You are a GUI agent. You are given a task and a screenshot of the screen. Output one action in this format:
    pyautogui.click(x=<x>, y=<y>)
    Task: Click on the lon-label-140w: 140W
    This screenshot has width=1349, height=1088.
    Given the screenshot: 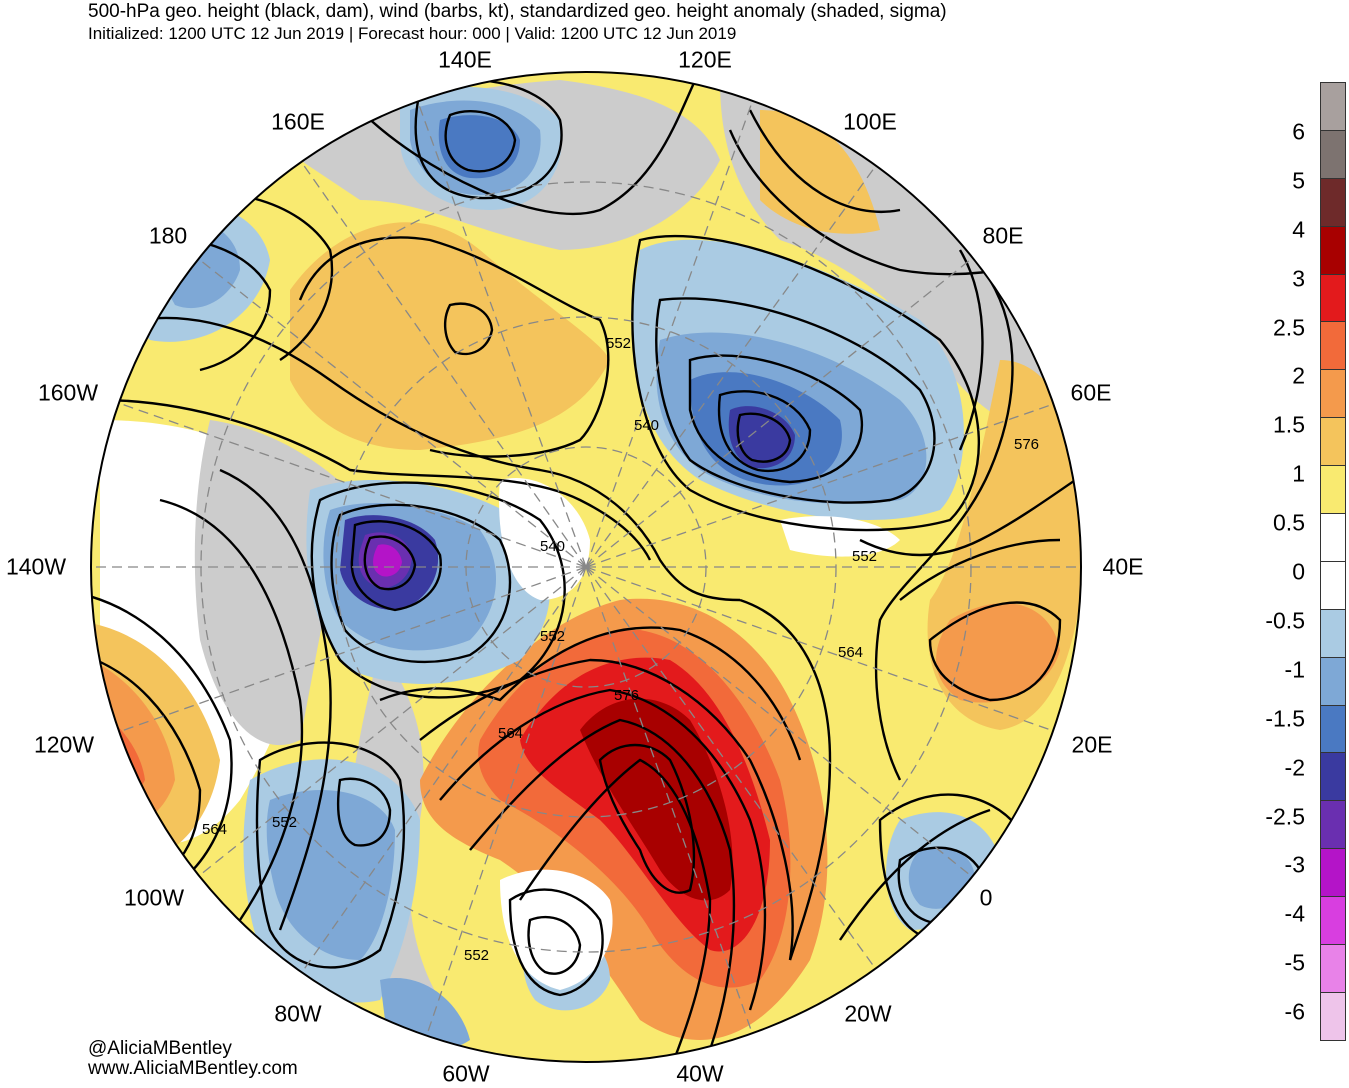 What is the action you would take?
    pyautogui.click(x=36, y=566)
    